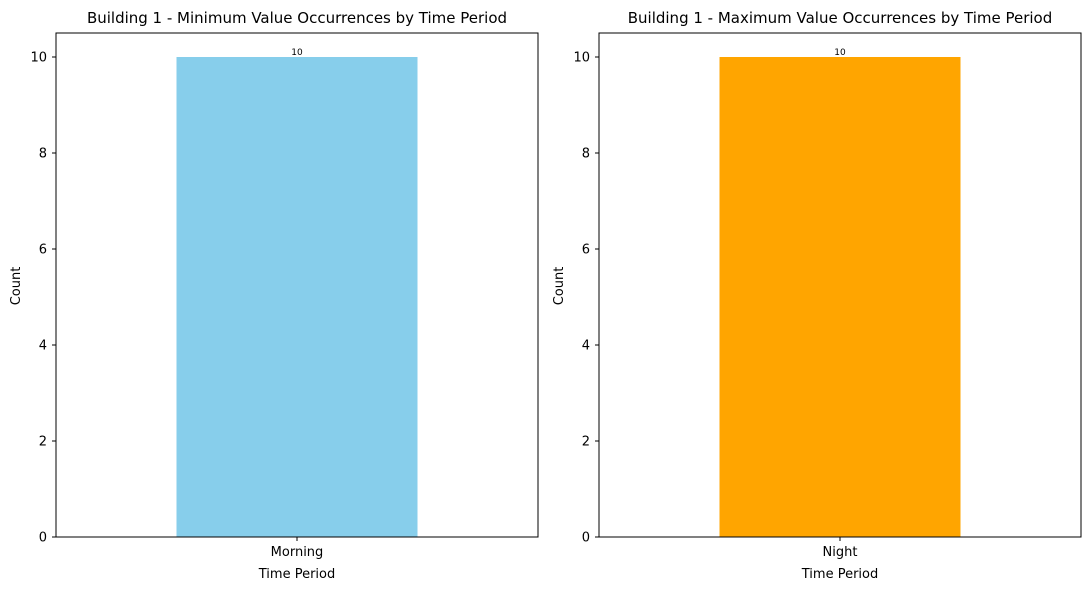 Image resolution: width=1089 pixels, height=590 pixels. I want to click on x-tick-label: Night, so click(840, 552).